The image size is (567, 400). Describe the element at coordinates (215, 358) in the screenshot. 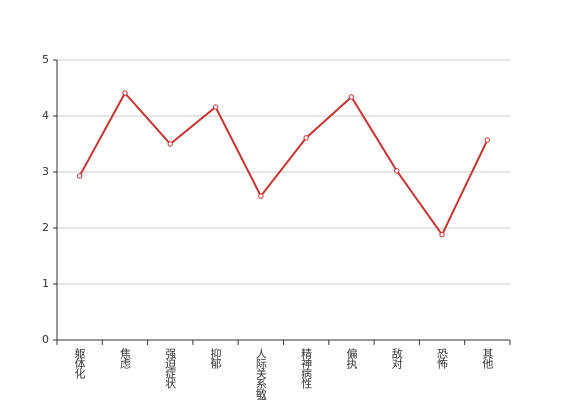

I see `x-tick-label: 抑郁` at that location.